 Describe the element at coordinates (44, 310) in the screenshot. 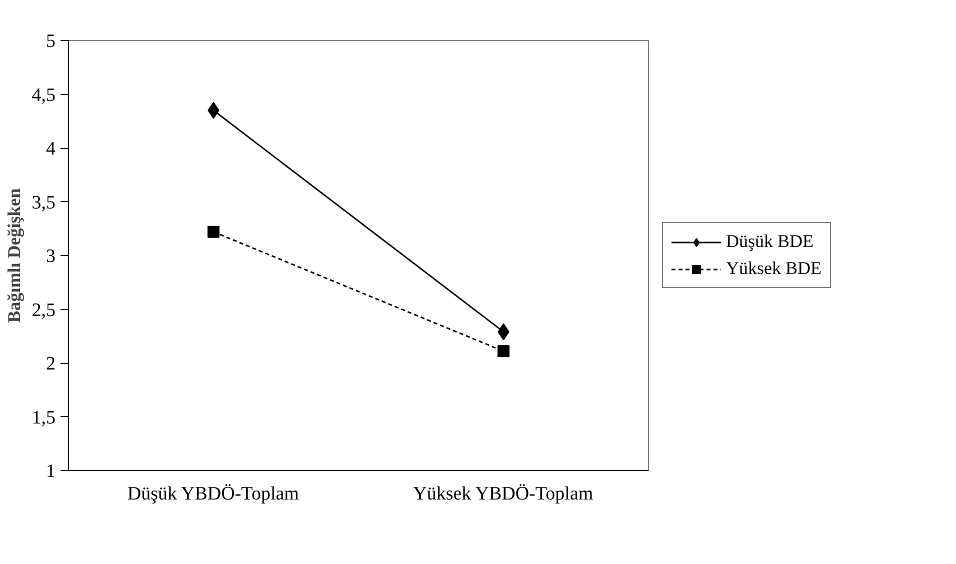

I see `y-tick-label: 2,5` at that location.